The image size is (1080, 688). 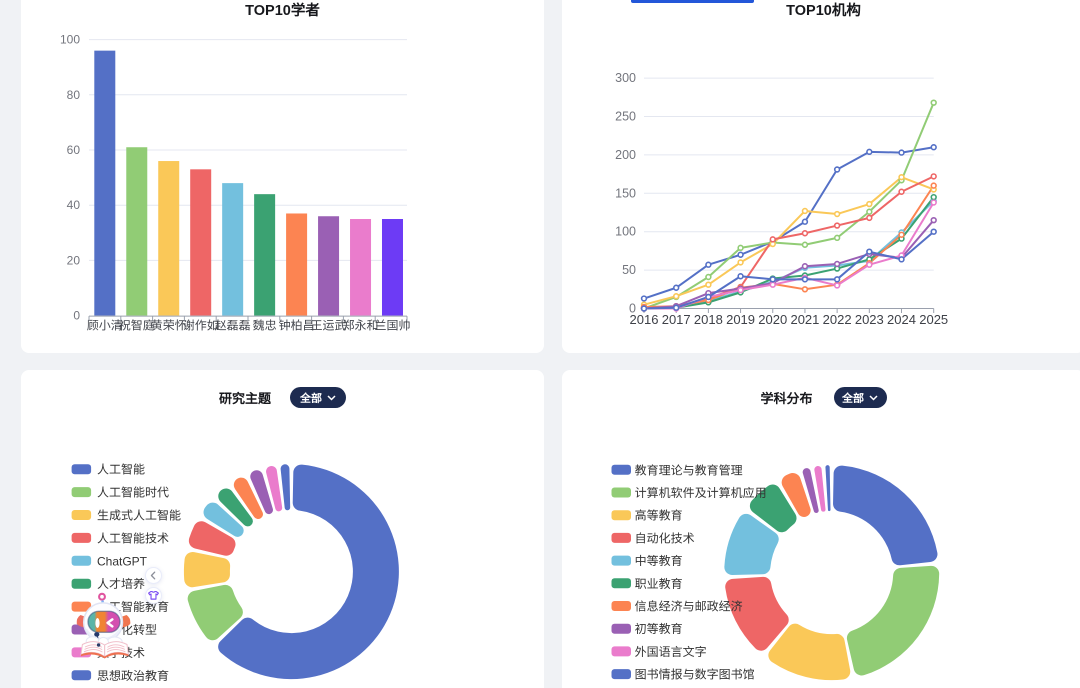 I want to click on svg-text: 80, so click(x=74, y=95).